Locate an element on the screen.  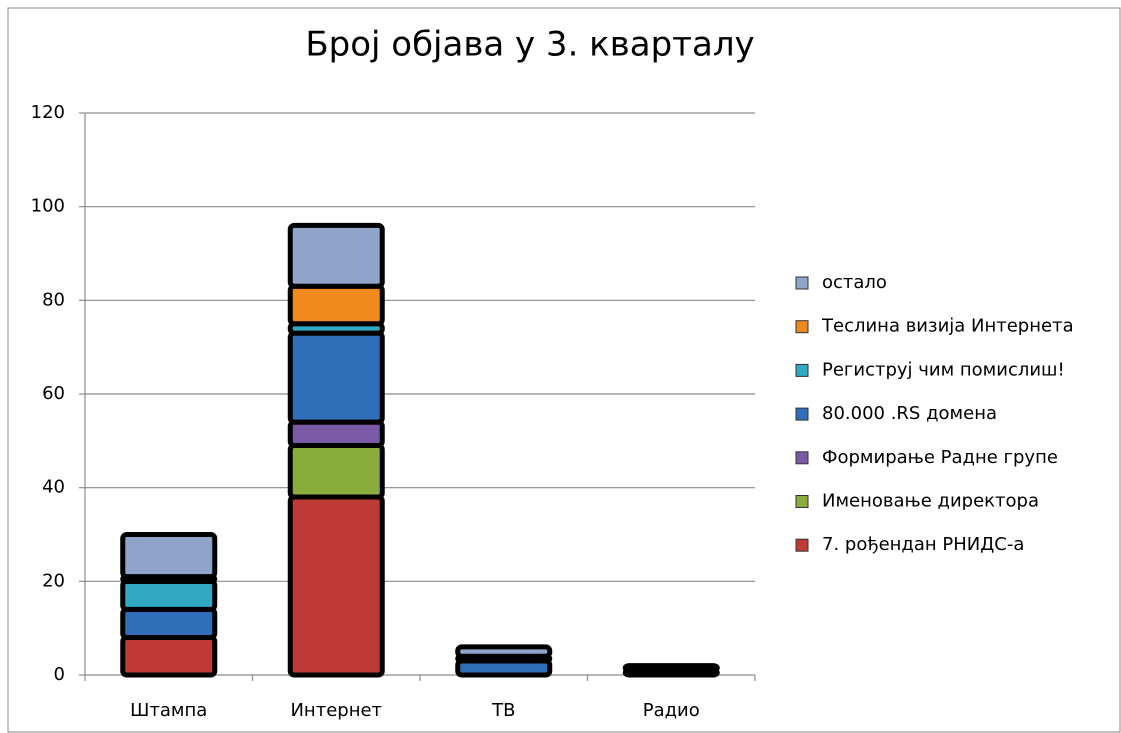
chart-title: Број објава у 3. кварталу is located at coordinates (529, 45).